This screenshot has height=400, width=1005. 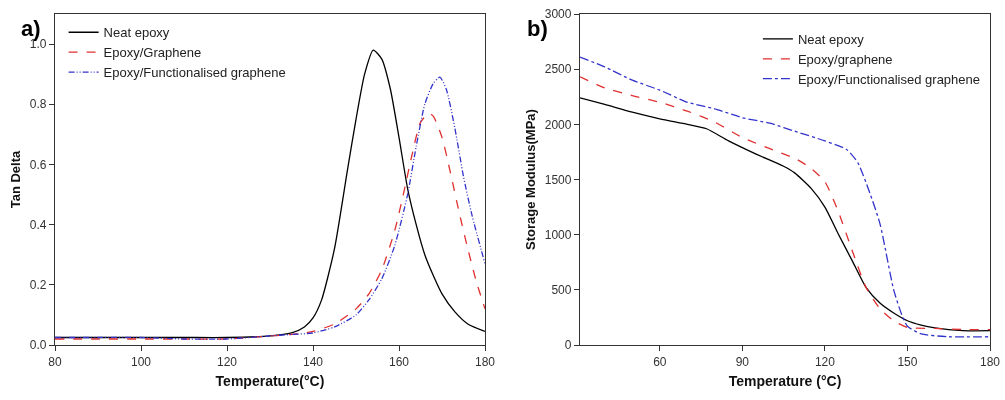 What do you see at coordinates (558, 179) in the screenshot?
I see `y-tick-label: 1500` at bounding box center [558, 179].